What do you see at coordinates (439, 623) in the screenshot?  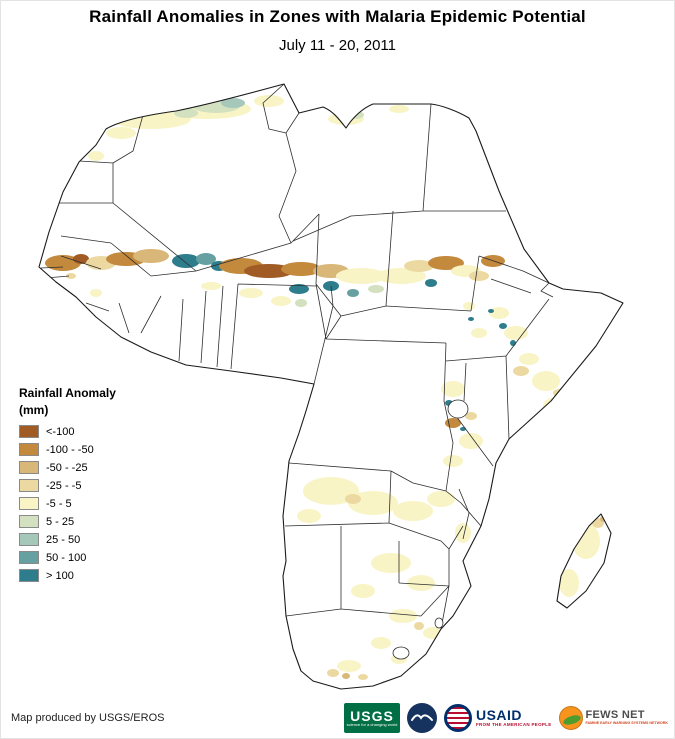 I see `swaziland-border` at bounding box center [439, 623].